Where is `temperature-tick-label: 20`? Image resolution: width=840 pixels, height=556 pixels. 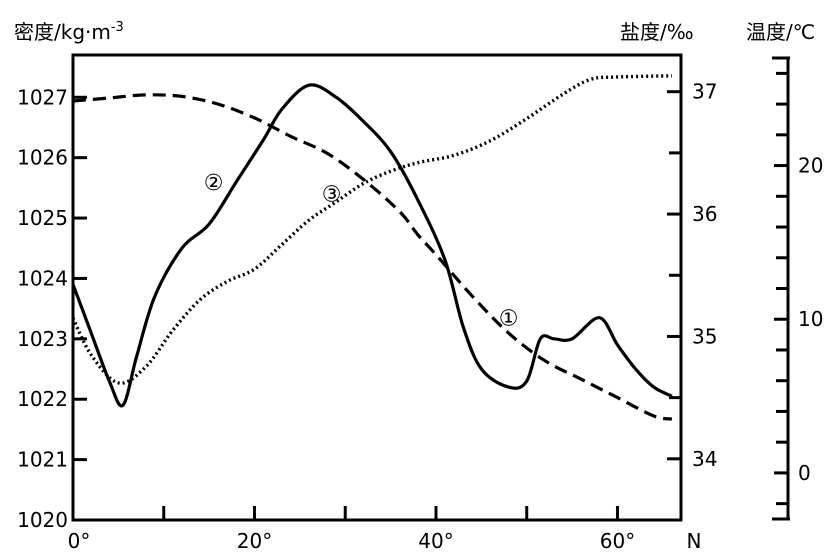 temperature-tick-label: 20 is located at coordinates (810, 166).